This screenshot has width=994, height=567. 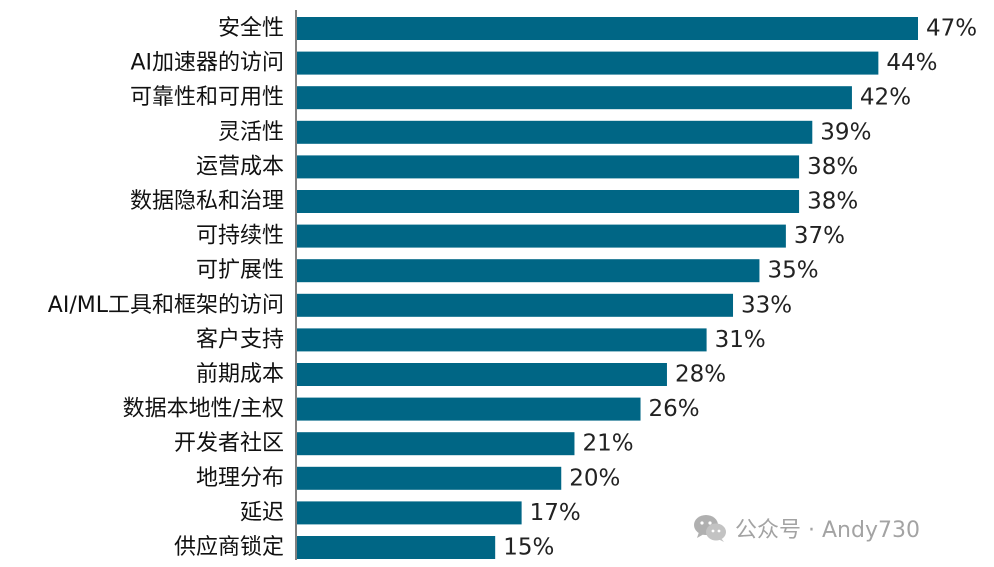 What do you see at coordinates (240, 339) in the screenshot?
I see `category-label: 客户支持` at bounding box center [240, 339].